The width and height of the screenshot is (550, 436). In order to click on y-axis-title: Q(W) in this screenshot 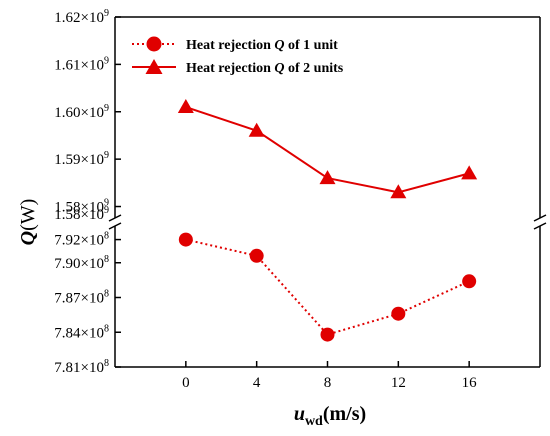, I will do `click(28, 222)`.